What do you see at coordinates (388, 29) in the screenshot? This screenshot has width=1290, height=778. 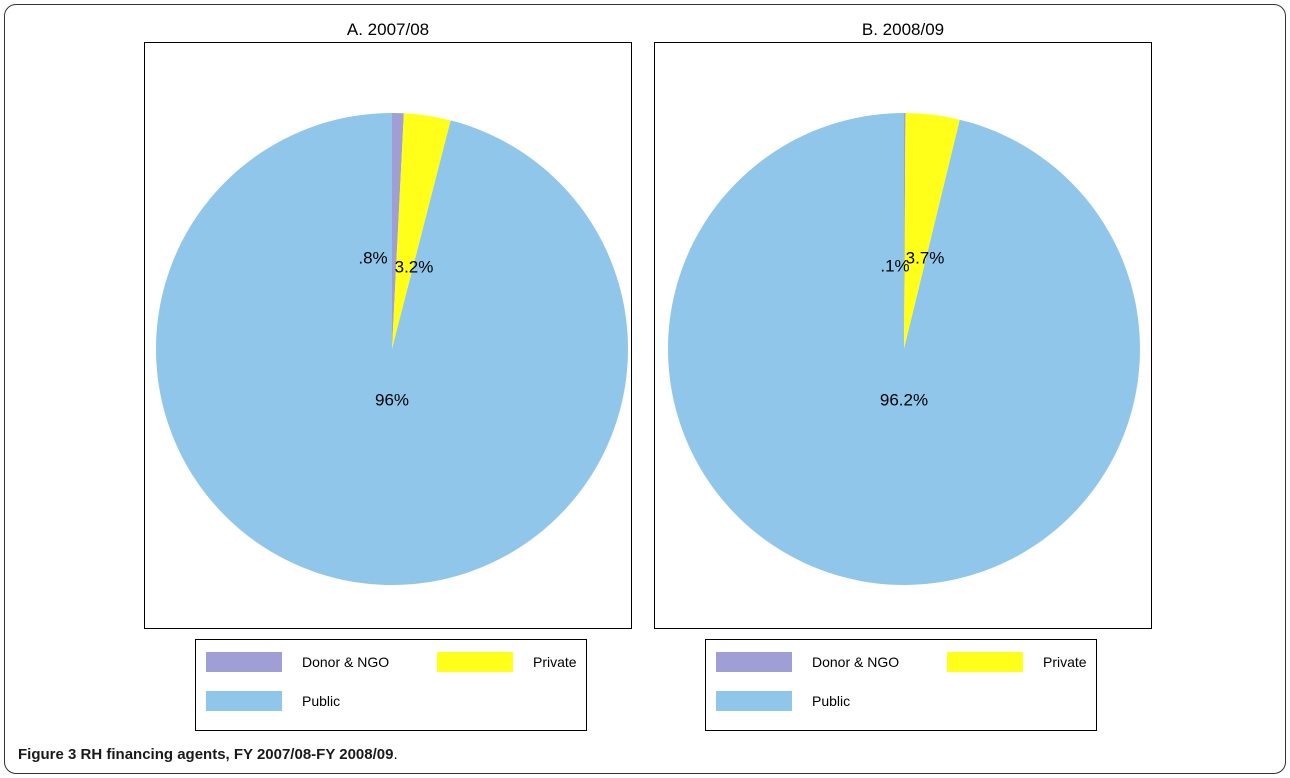 I see `chart-a-title: A. 2007/08` at bounding box center [388, 29].